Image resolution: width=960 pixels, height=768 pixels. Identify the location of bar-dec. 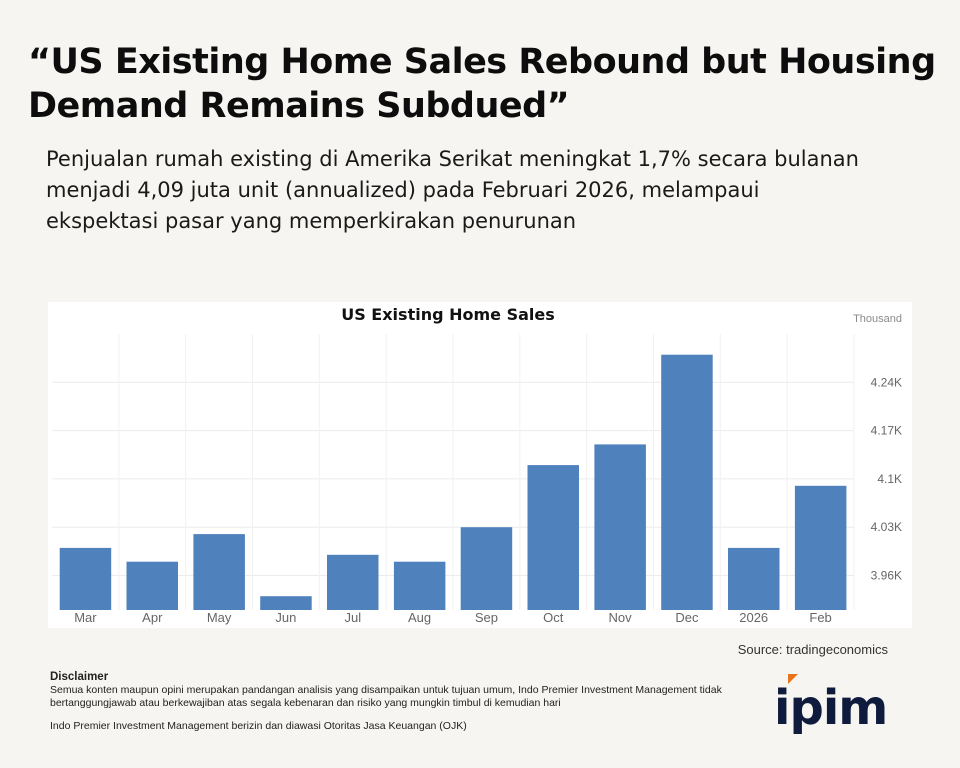
(687, 482).